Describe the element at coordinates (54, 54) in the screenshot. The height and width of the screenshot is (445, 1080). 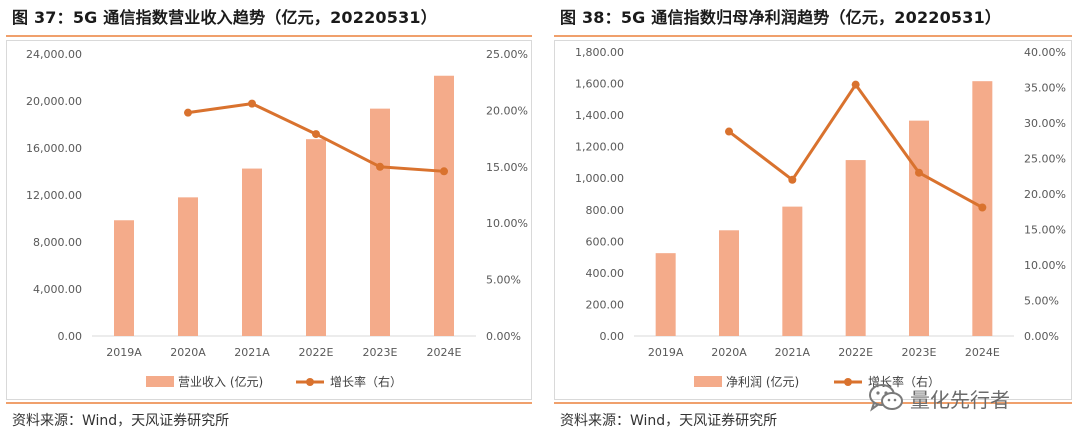
I see `left-left-tick-label: 24,000.00` at that location.